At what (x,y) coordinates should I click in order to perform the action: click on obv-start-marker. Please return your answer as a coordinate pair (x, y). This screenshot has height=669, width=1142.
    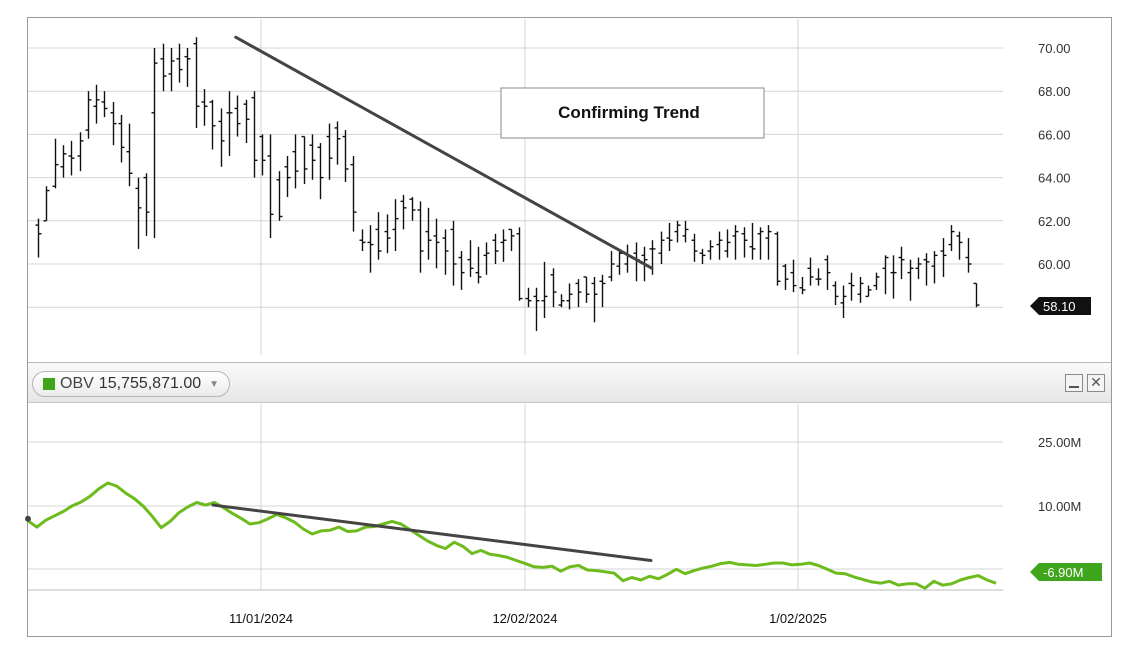
    Looking at the image, I should click on (28, 518).